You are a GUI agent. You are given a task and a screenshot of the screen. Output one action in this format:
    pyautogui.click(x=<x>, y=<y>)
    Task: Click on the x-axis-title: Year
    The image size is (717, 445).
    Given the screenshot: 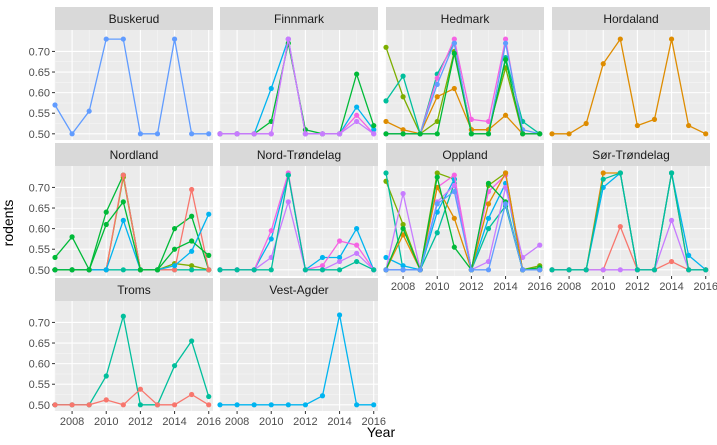 What is the action you would take?
    pyautogui.click(x=381, y=432)
    